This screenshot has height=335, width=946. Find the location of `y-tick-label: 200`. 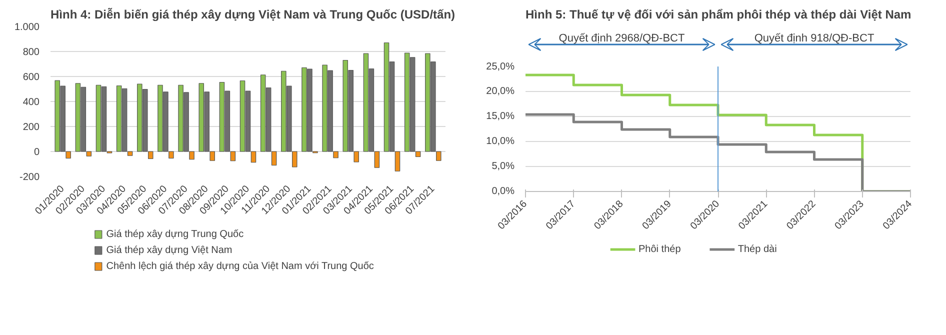

y-tick-label: 200 is located at coordinates (31, 127).